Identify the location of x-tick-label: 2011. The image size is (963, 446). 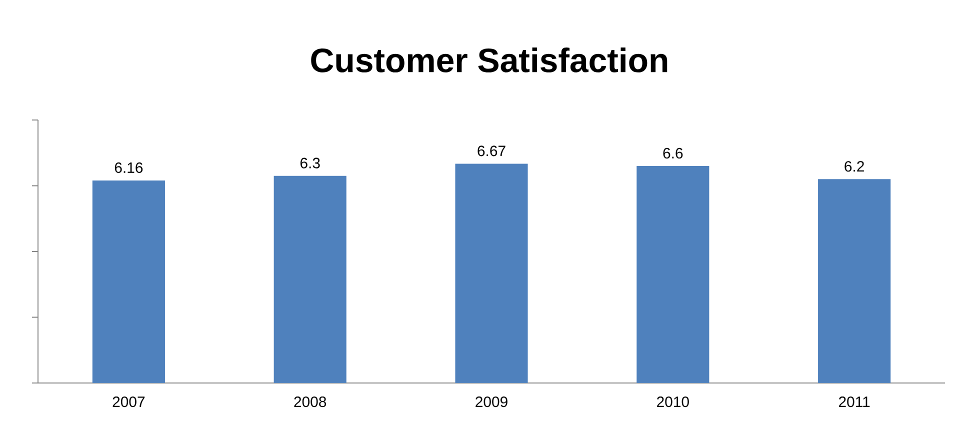
(854, 402).